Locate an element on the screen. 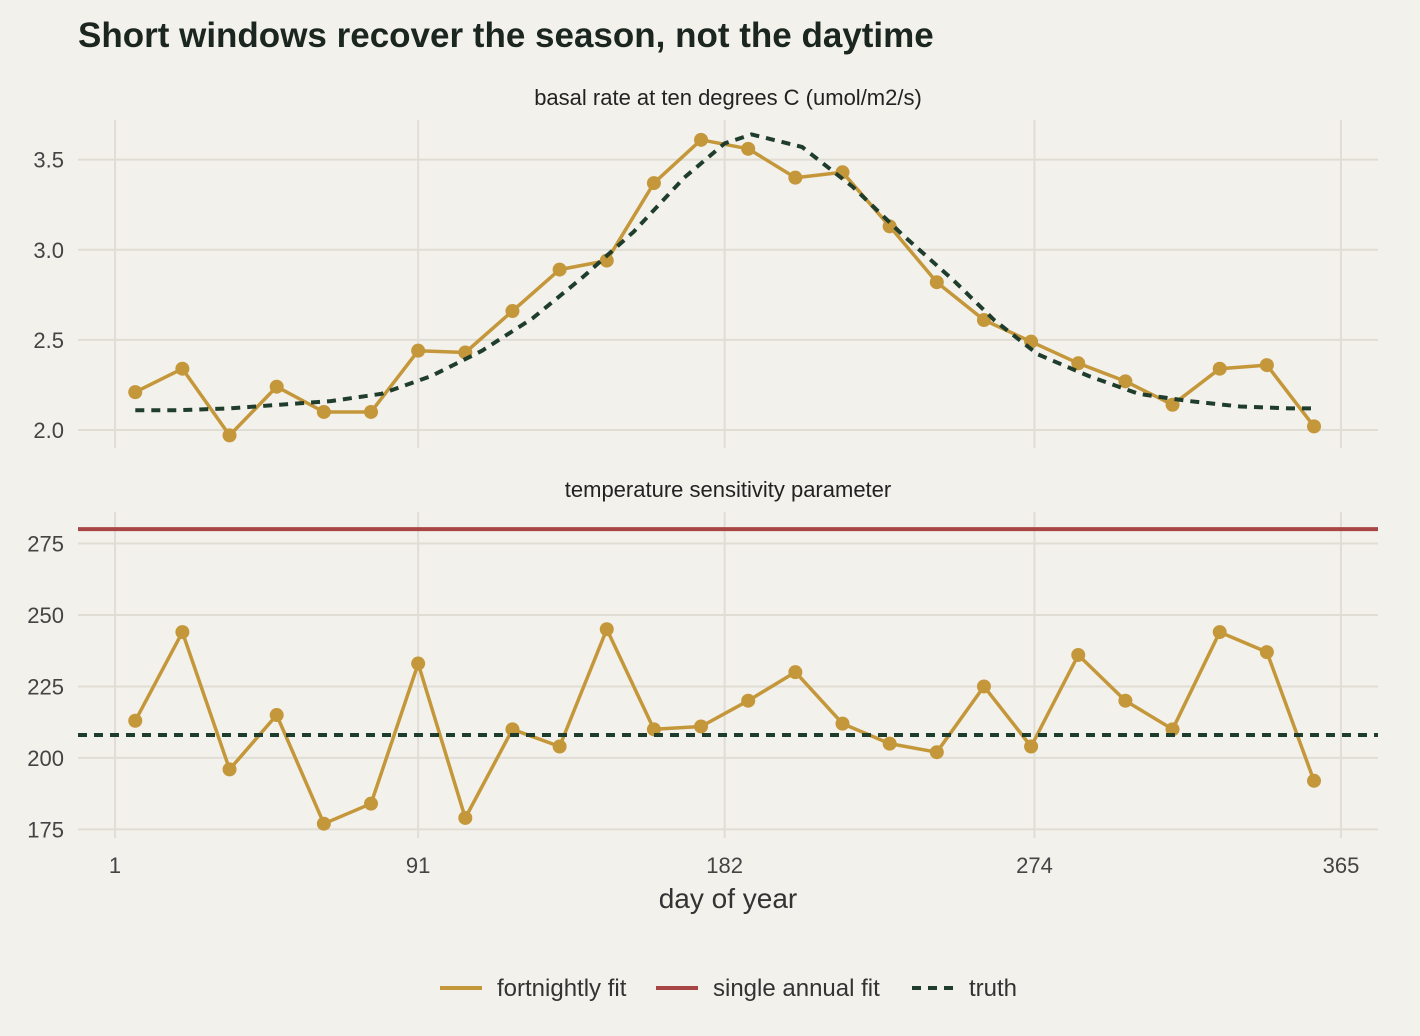  y-tick-label: 200 is located at coordinates (45, 758).